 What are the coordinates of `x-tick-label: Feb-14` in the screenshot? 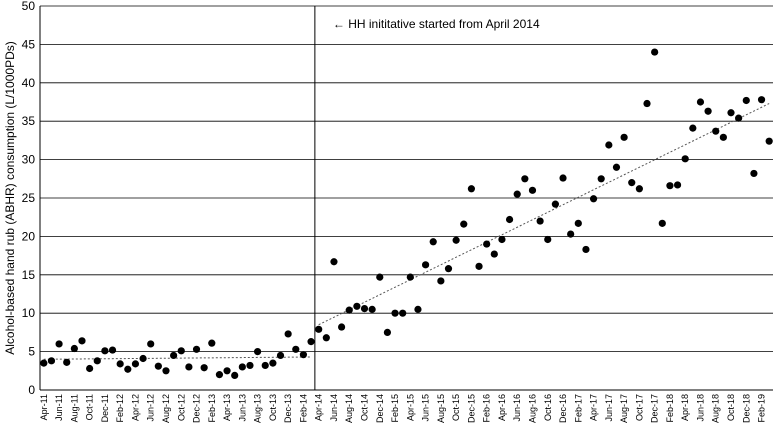 It's located at (303, 408).